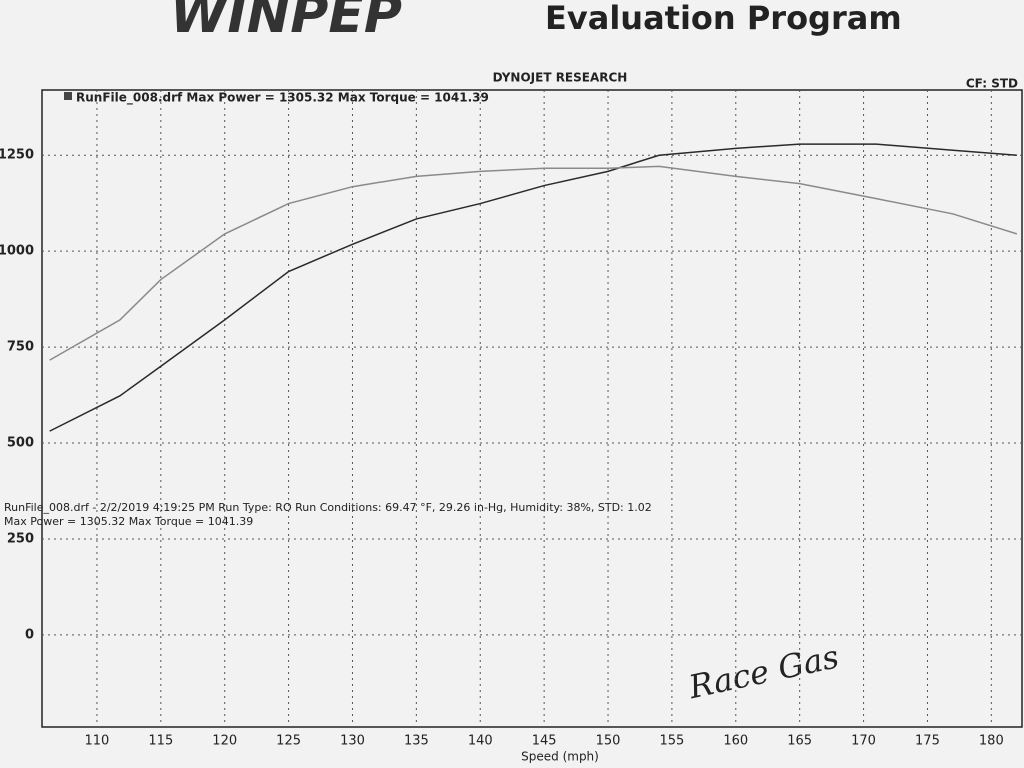 The height and width of the screenshot is (768, 1024). Describe the element at coordinates (224, 741) in the screenshot. I see `x-tick-label: 120` at that location.